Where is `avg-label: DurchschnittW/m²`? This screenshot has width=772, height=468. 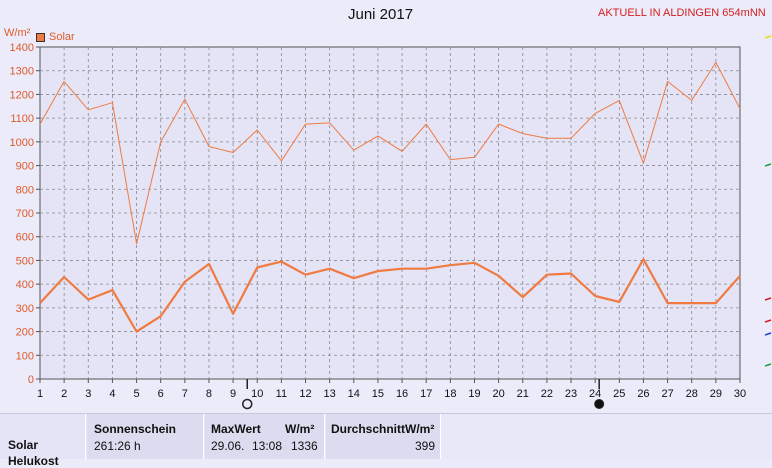 avg-label: DurchschnittW/m² is located at coordinates (382, 429).